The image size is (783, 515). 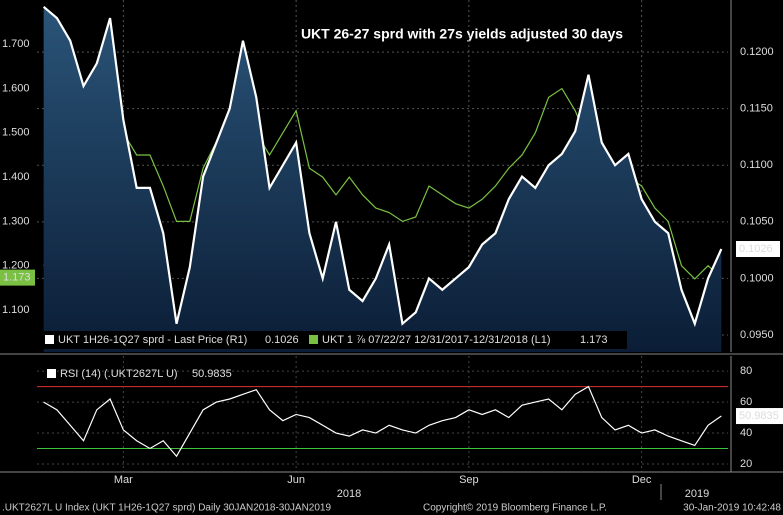 I want to click on legend-value: 0.1026, so click(x=282, y=340).